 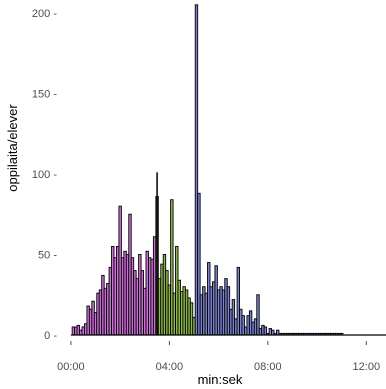 What do you see at coordinates (44, 14) in the screenshot?
I see `y-tick-label: 200 -` at bounding box center [44, 14].